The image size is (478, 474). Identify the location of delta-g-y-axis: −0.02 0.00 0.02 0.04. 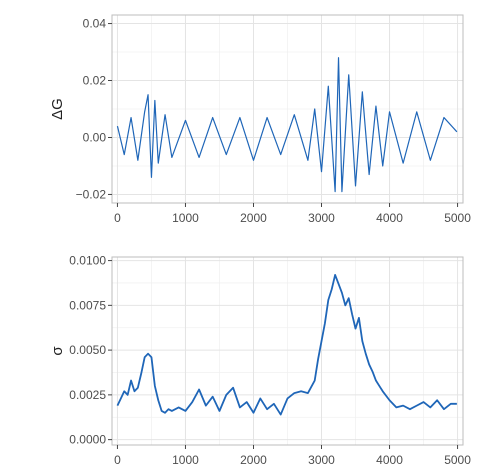
(94, 109).